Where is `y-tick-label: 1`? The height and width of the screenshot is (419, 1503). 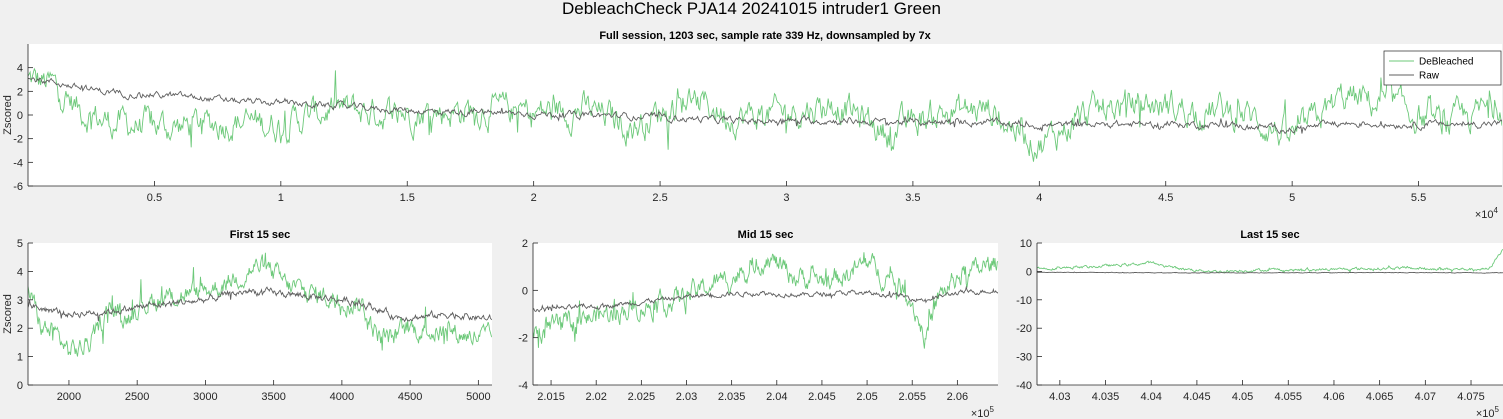 y-tick-label: 1 is located at coordinates (20, 358).